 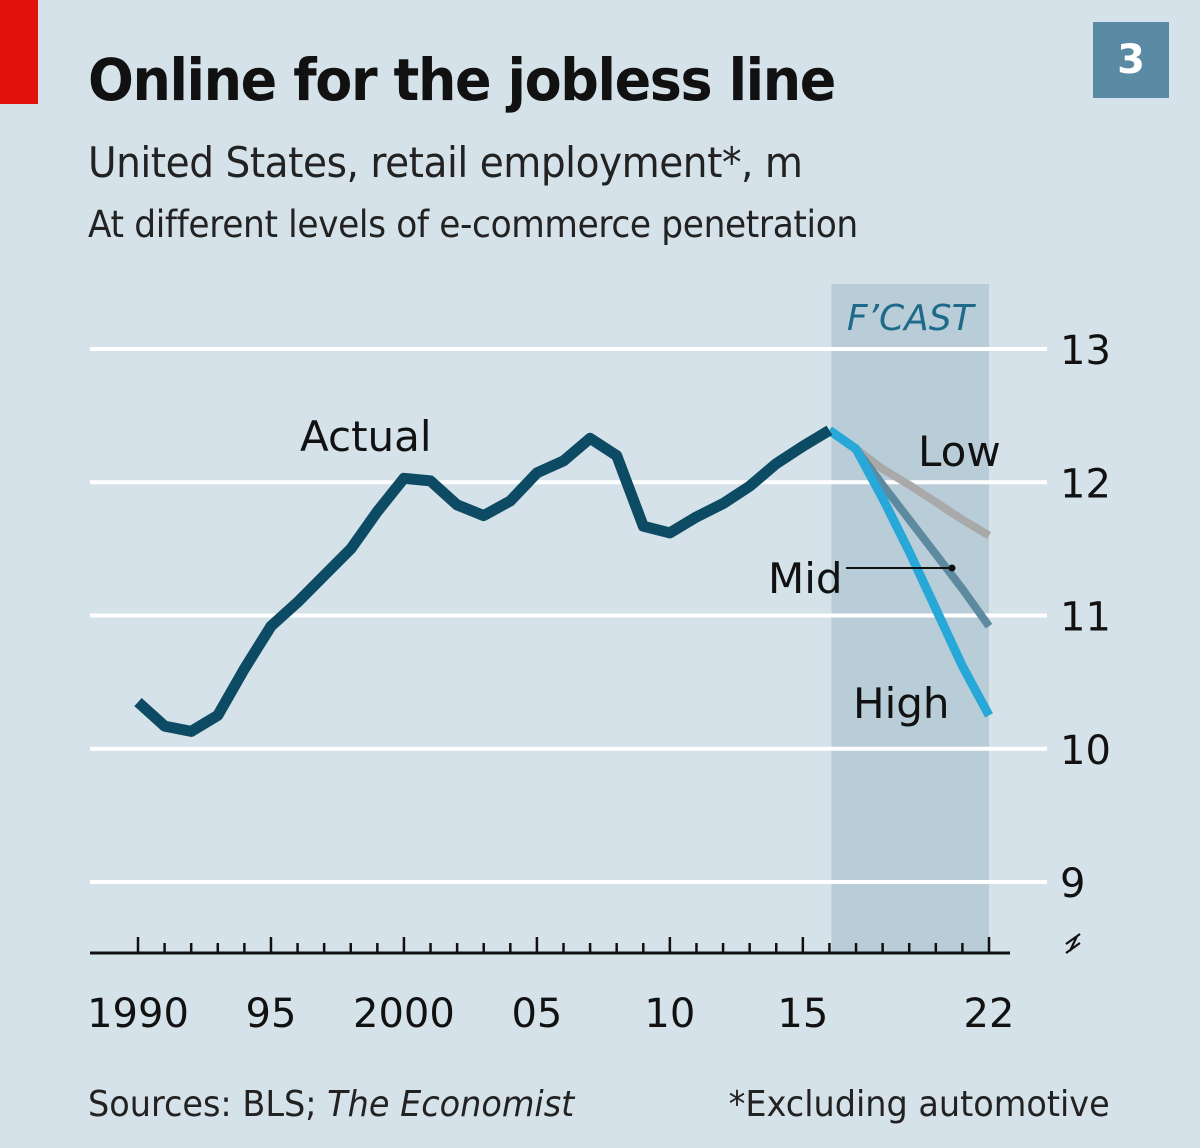 I want to click on x-tick-label-1990: 1990, so click(x=138, y=1014).